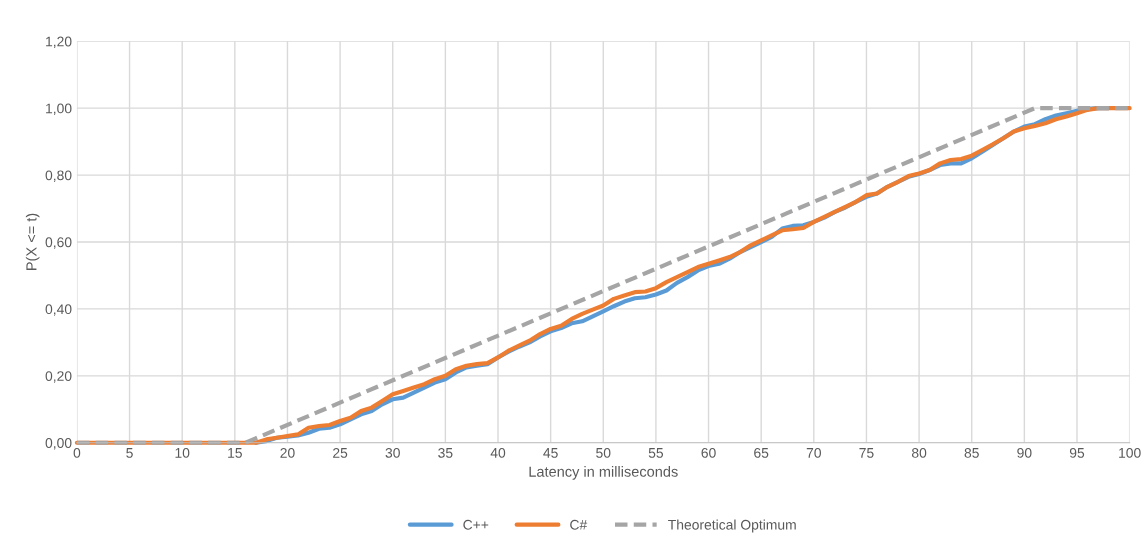  I want to click on y-tick-label: 0,40, so click(58, 310).